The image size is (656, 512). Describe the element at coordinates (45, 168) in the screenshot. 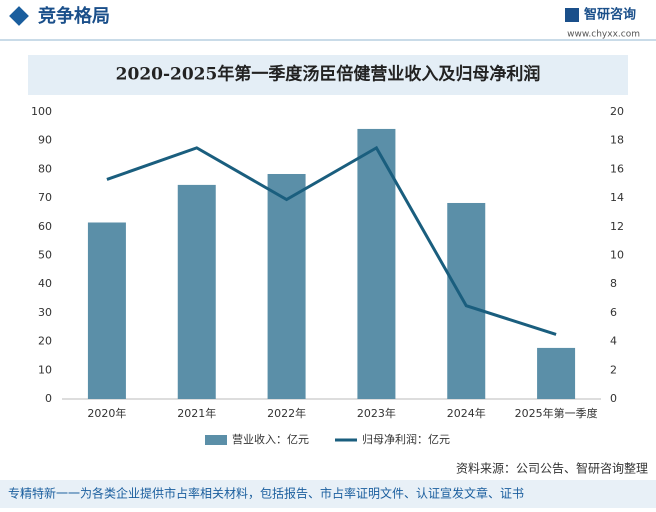

I see `y-tick-label: 80` at that location.